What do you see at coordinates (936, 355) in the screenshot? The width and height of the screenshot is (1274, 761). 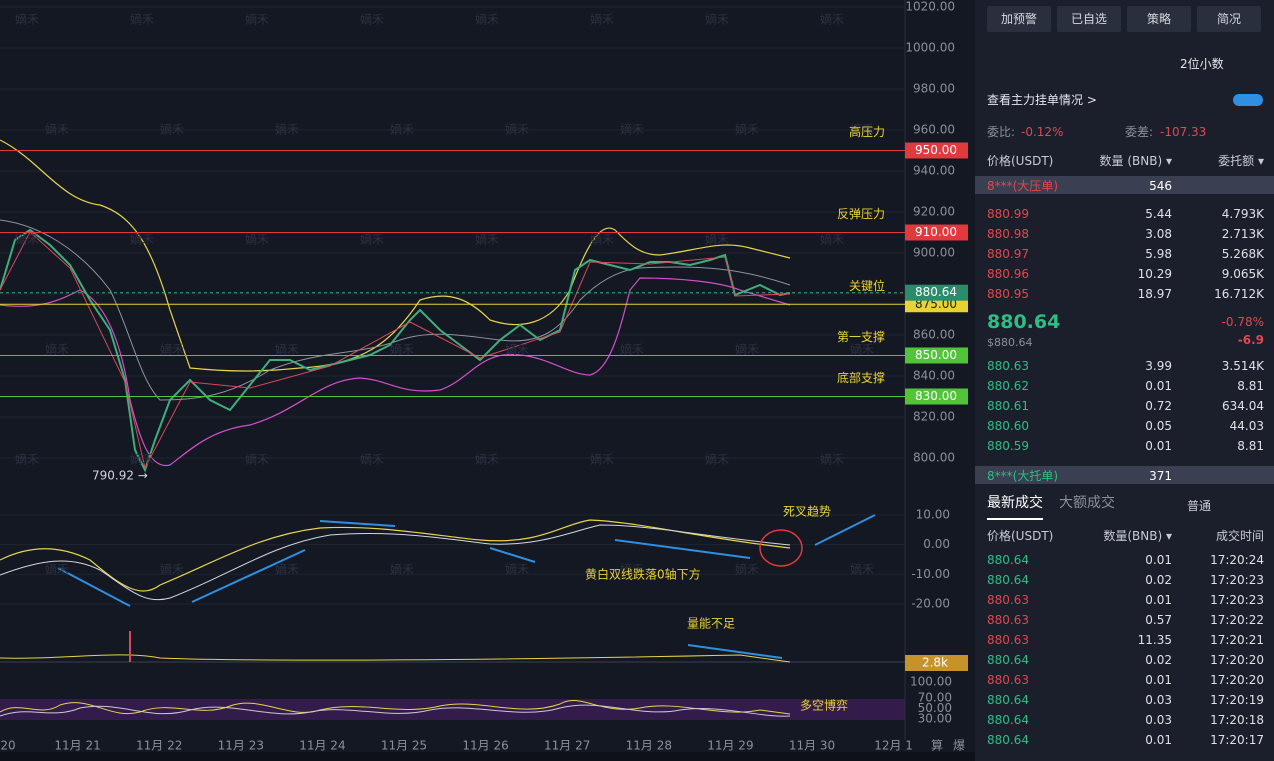 I see `level-tag-label: 850.00` at bounding box center [936, 355].